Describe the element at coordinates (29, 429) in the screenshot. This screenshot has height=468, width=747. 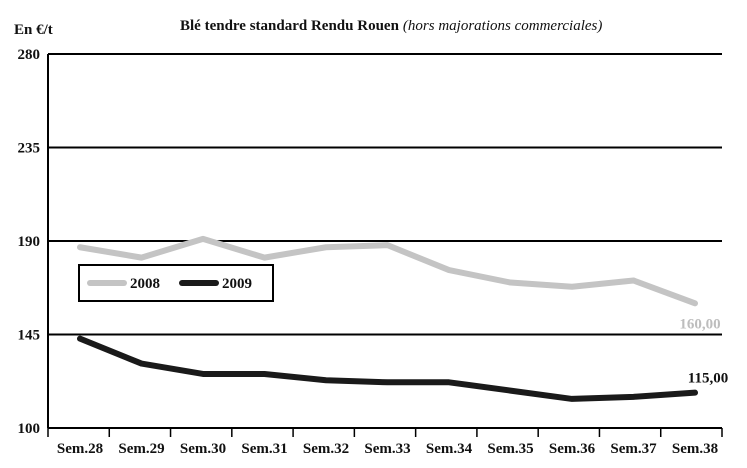
I see `y-tick-label-100: 100` at that location.